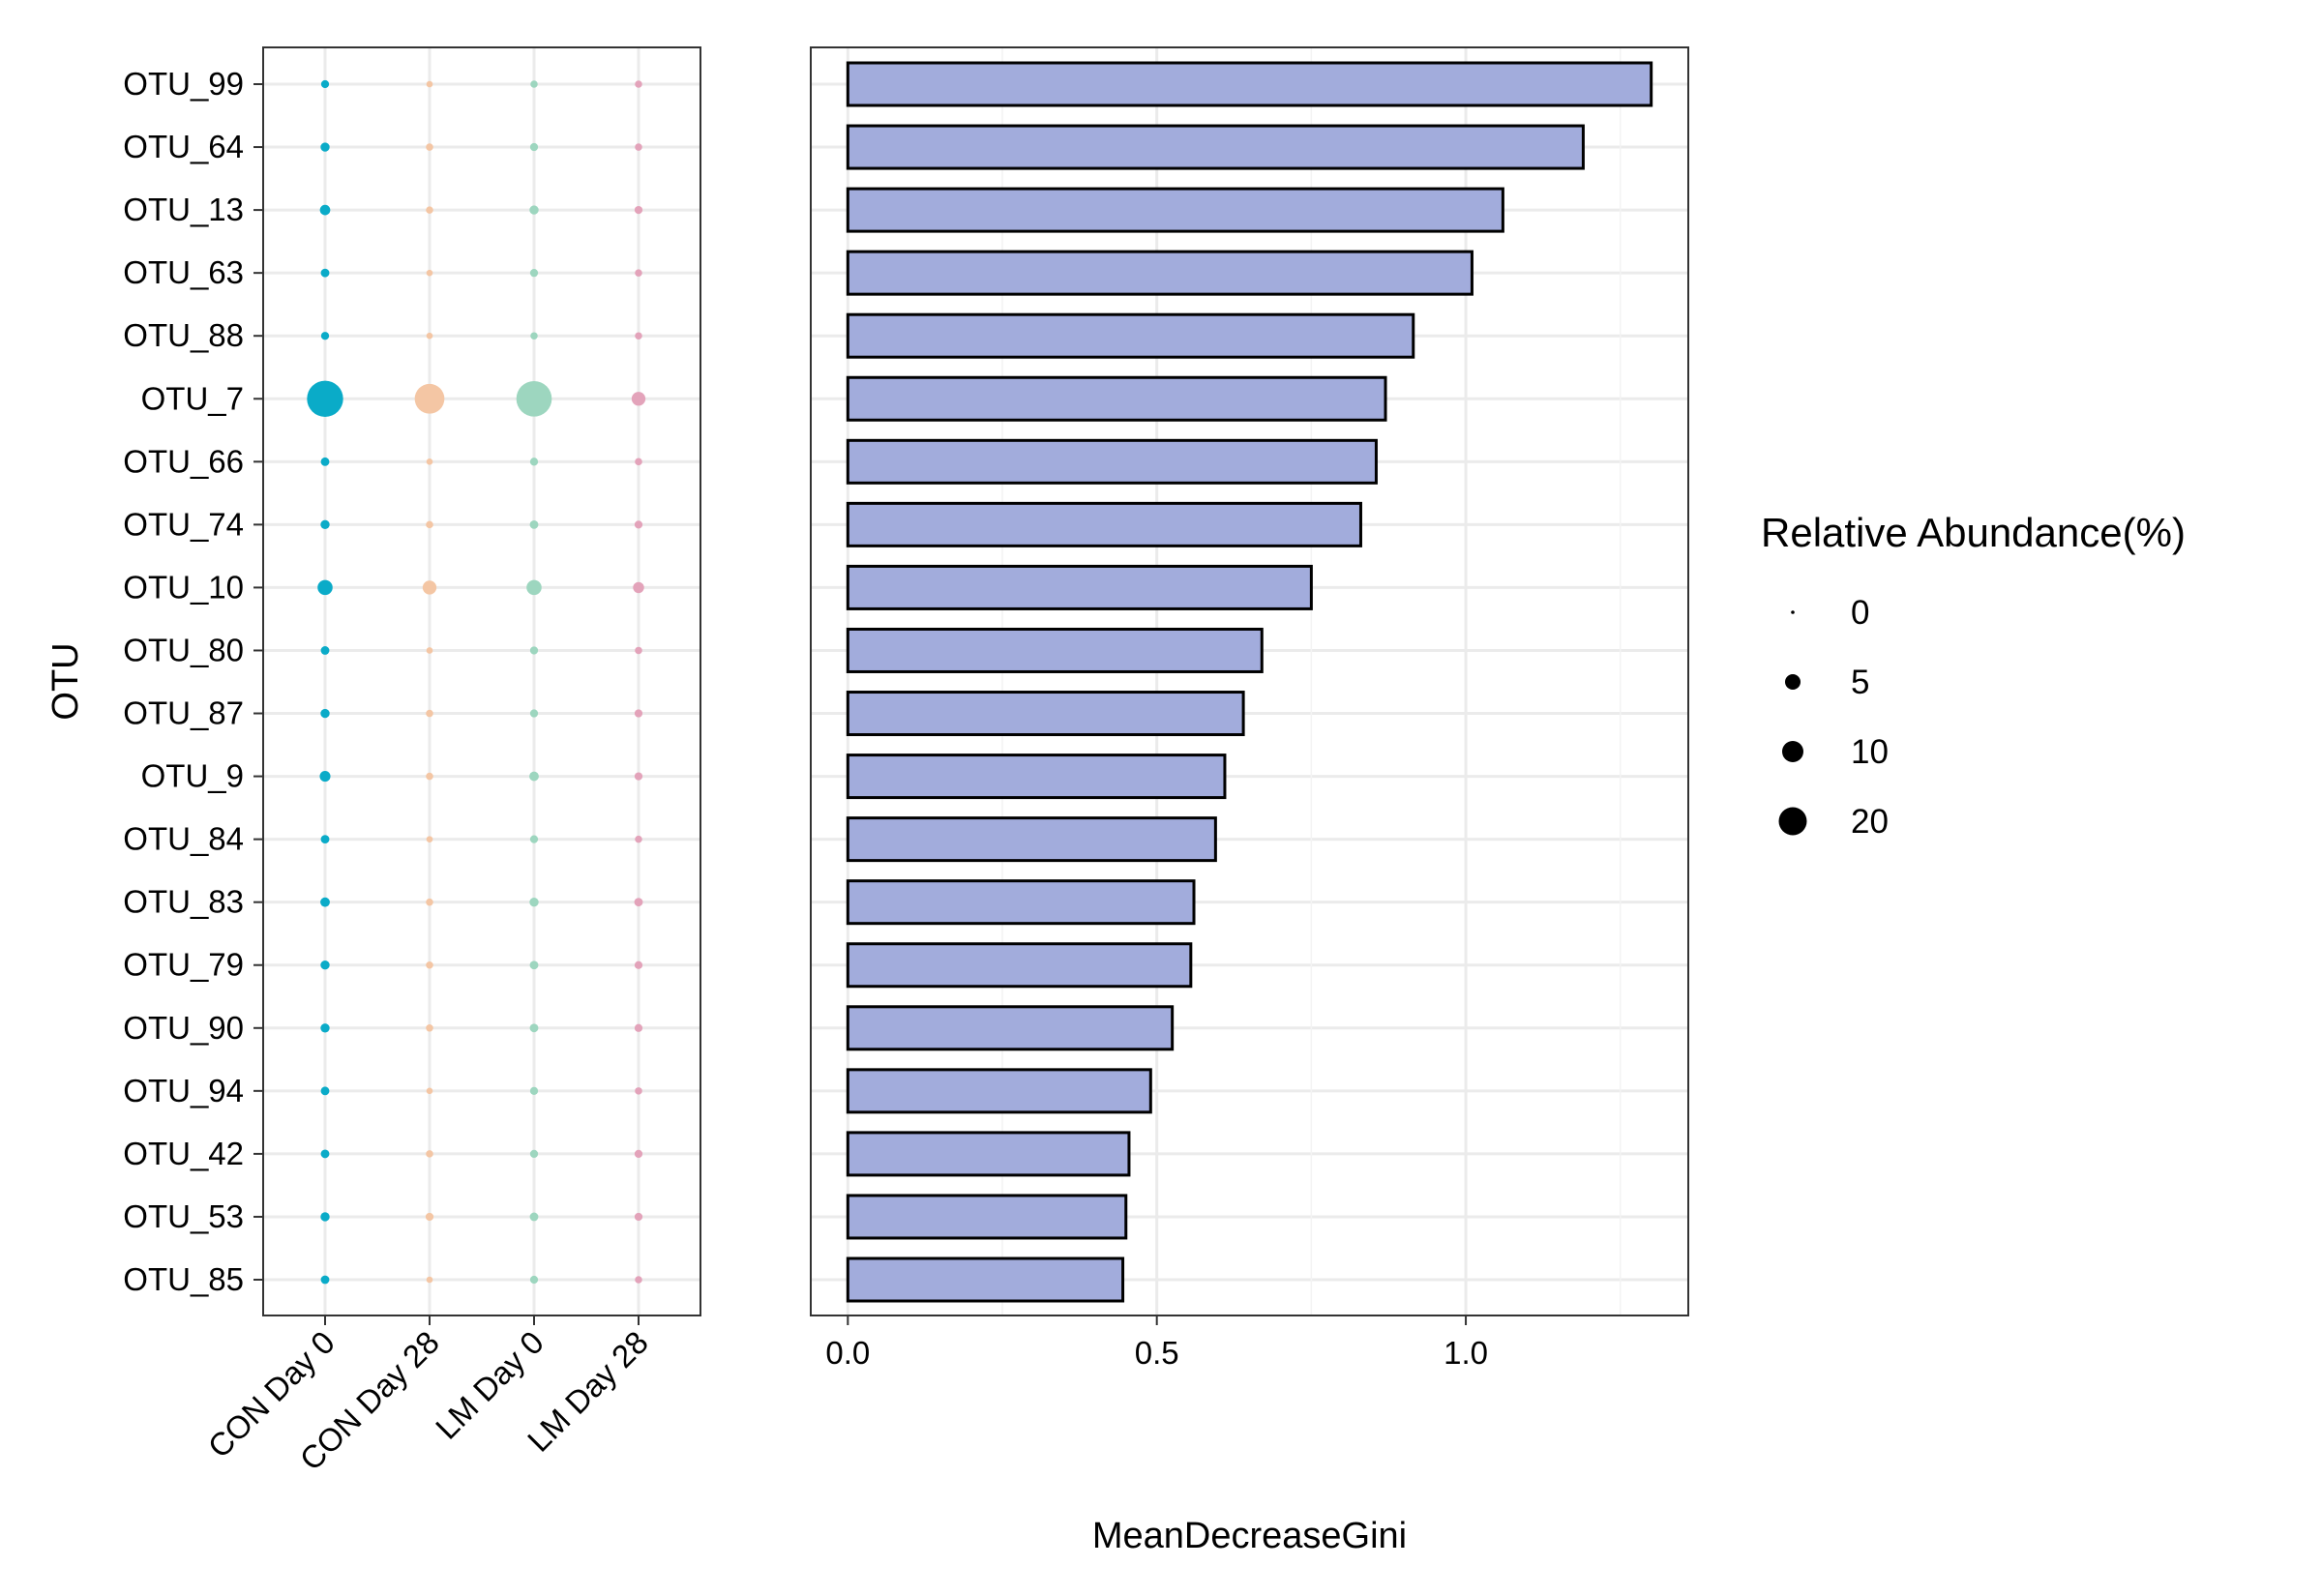 Image resolution: width=2322 pixels, height=1596 pixels. I want to click on y-tick-label: OTU_74, so click(183, 524).